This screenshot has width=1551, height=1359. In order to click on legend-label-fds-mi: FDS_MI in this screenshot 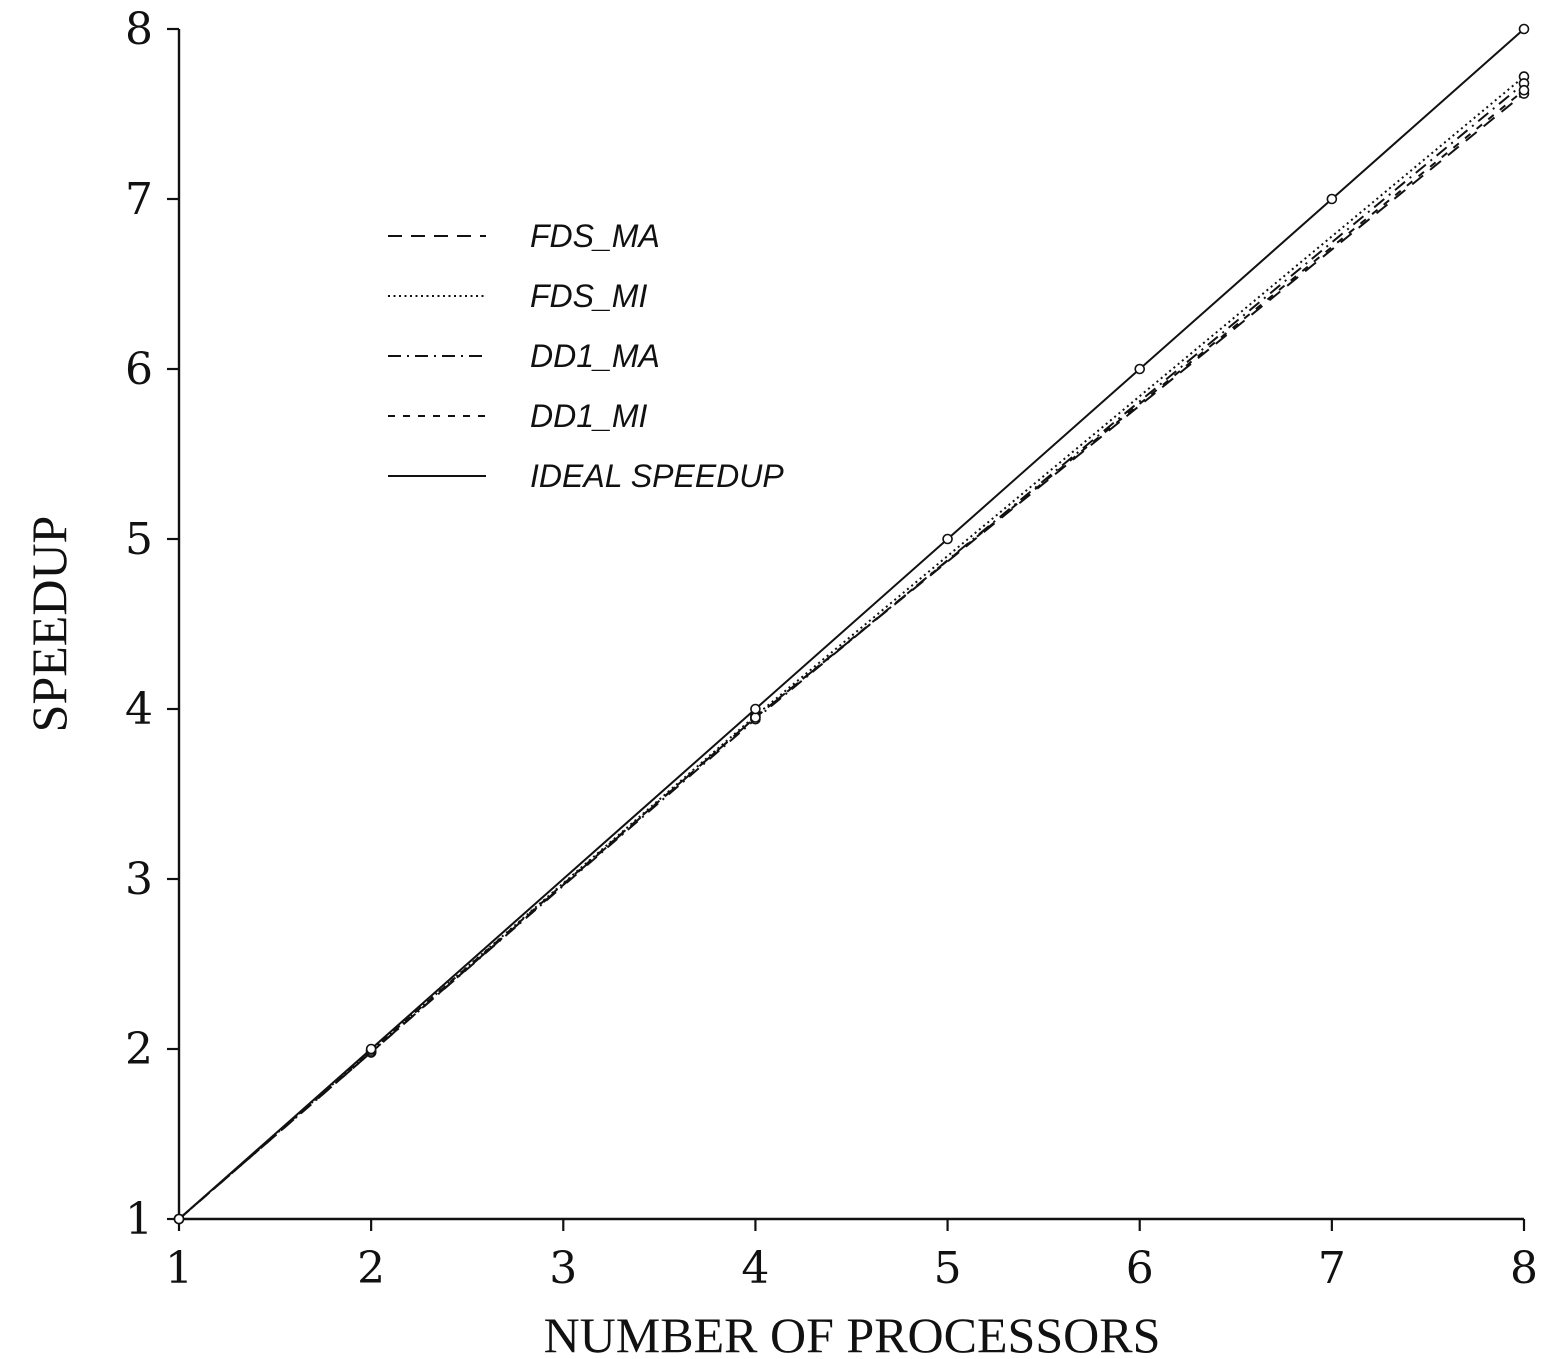, I will do `click(588, 296)`.